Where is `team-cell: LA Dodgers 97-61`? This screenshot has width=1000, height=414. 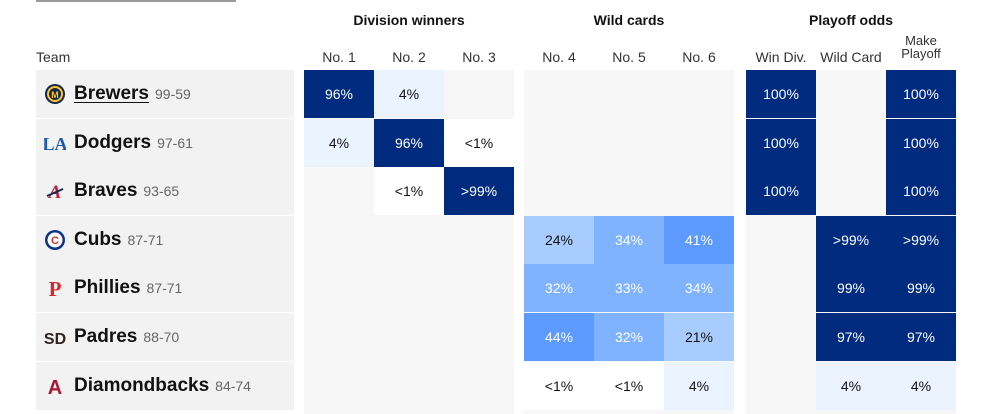 team-cell: LA Dodgers 97-61 is located at coordinates (165, 142).